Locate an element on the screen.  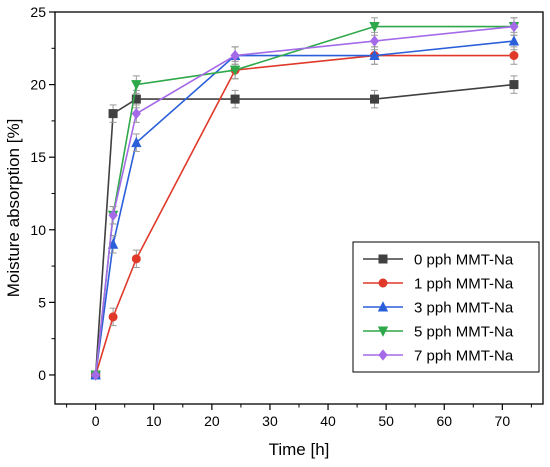
legend-label: 5 pph MMT-Na is located at coordinates (464, 332).